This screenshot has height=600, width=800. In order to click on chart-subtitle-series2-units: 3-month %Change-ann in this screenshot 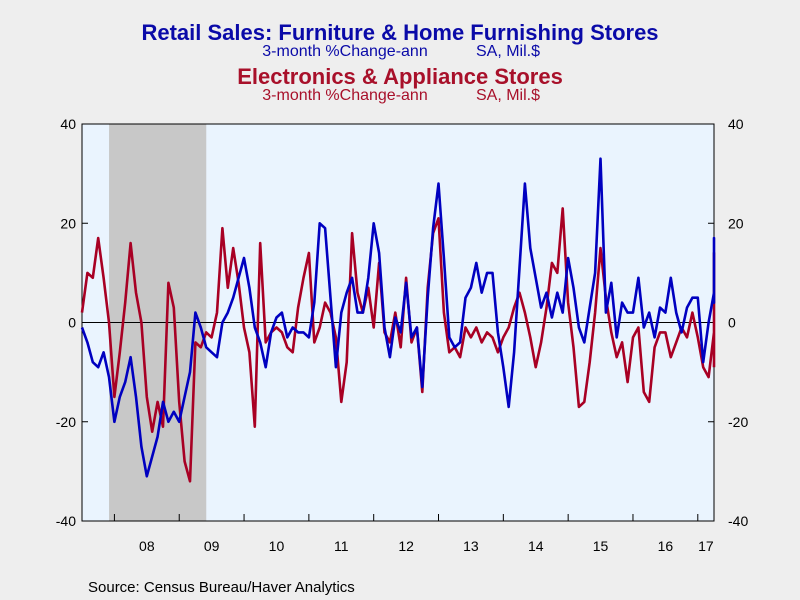, I will do `click(344, 95)`.